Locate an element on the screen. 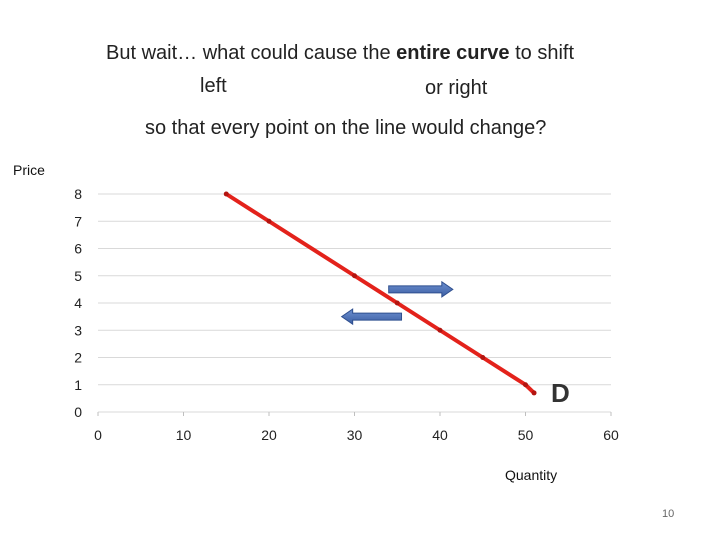 This screenshot has height=540, width=720. headline-emphasis: entire curve is located at coordinates (453, 53).